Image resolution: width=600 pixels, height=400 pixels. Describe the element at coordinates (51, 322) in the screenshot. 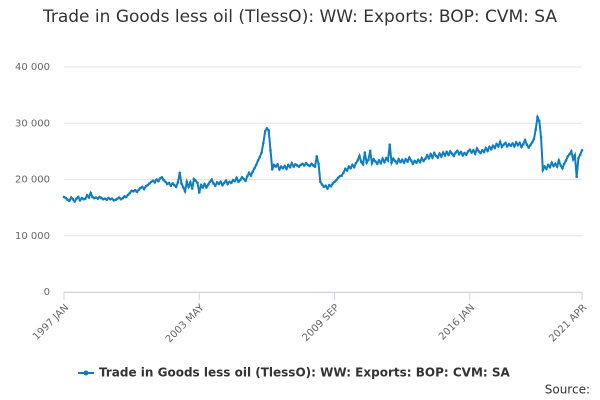

I see `x-tick-label: 1997 JAN` at that location.